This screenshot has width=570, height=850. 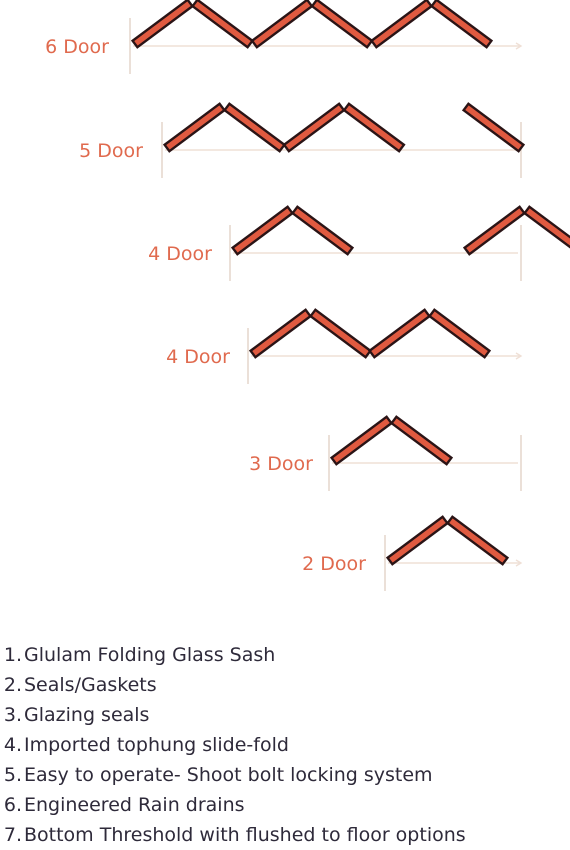 I want to click on feature-text: Imported tophung slide-fold, so click(x=156, y=745).